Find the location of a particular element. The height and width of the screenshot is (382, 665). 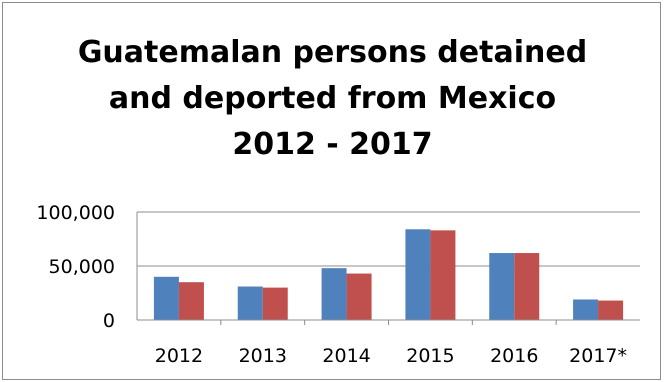

y-tick-label: 0 is located at coordinates (109, 321).